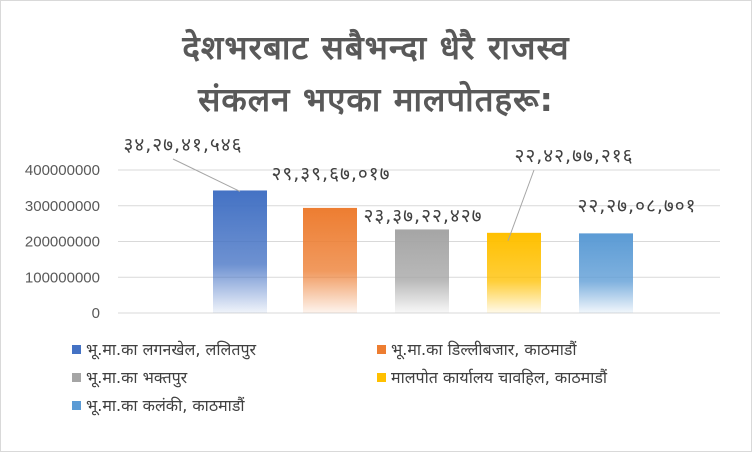 The height and width of the screenshot is (452, 752). What do you see at coordinates (422, 216) in the screenshot?
I see `data-label-3: २३,३७,२२,४२७` at bounding box center [422, 216].